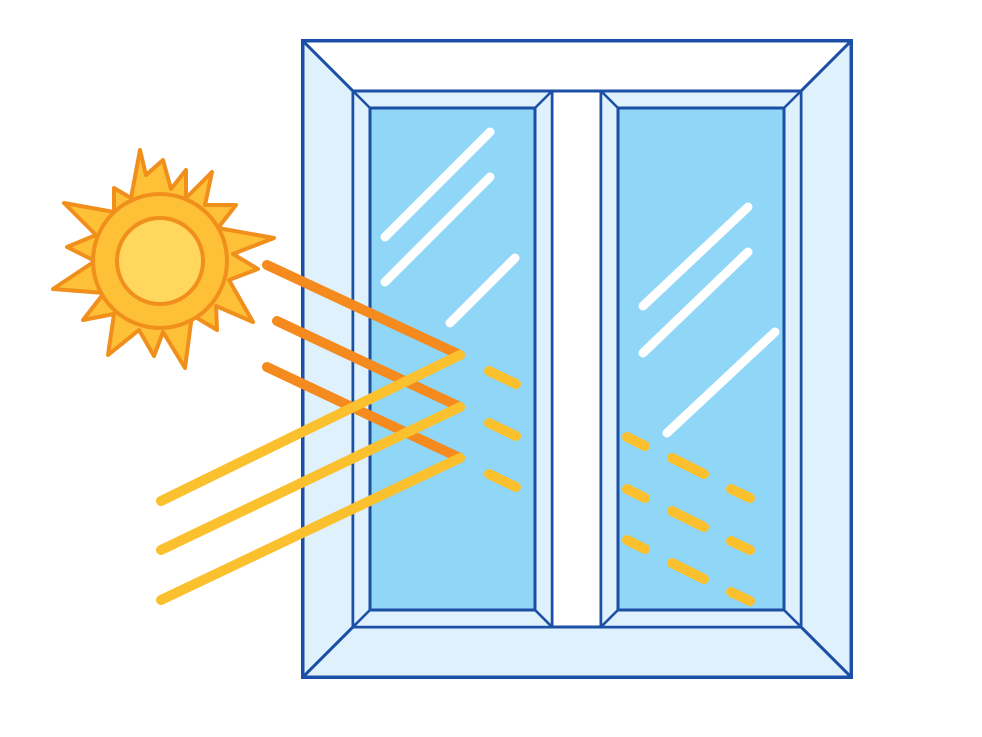  I want to click on transmitted-rays, so click(619, 486).